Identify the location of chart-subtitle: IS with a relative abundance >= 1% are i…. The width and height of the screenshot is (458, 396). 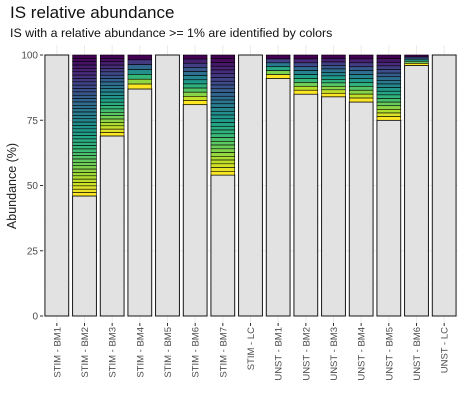
(171, 33).